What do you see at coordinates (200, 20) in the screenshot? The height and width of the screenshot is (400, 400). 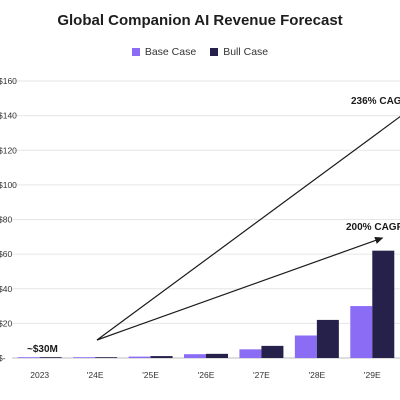 I see `chart-title: Global Companion AI Revenue Forecast` at bounding box center [200, 20].